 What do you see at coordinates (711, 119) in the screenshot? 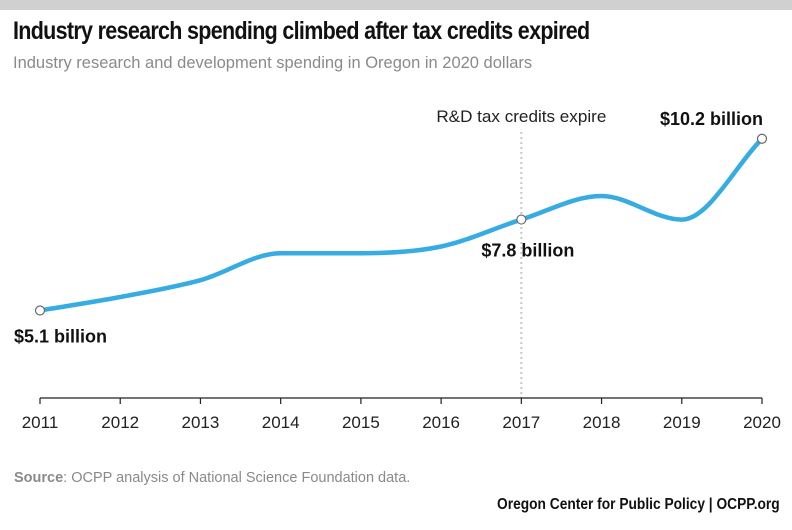
I see `data-label: $10.2 billion` at bounding box center [711, 119].